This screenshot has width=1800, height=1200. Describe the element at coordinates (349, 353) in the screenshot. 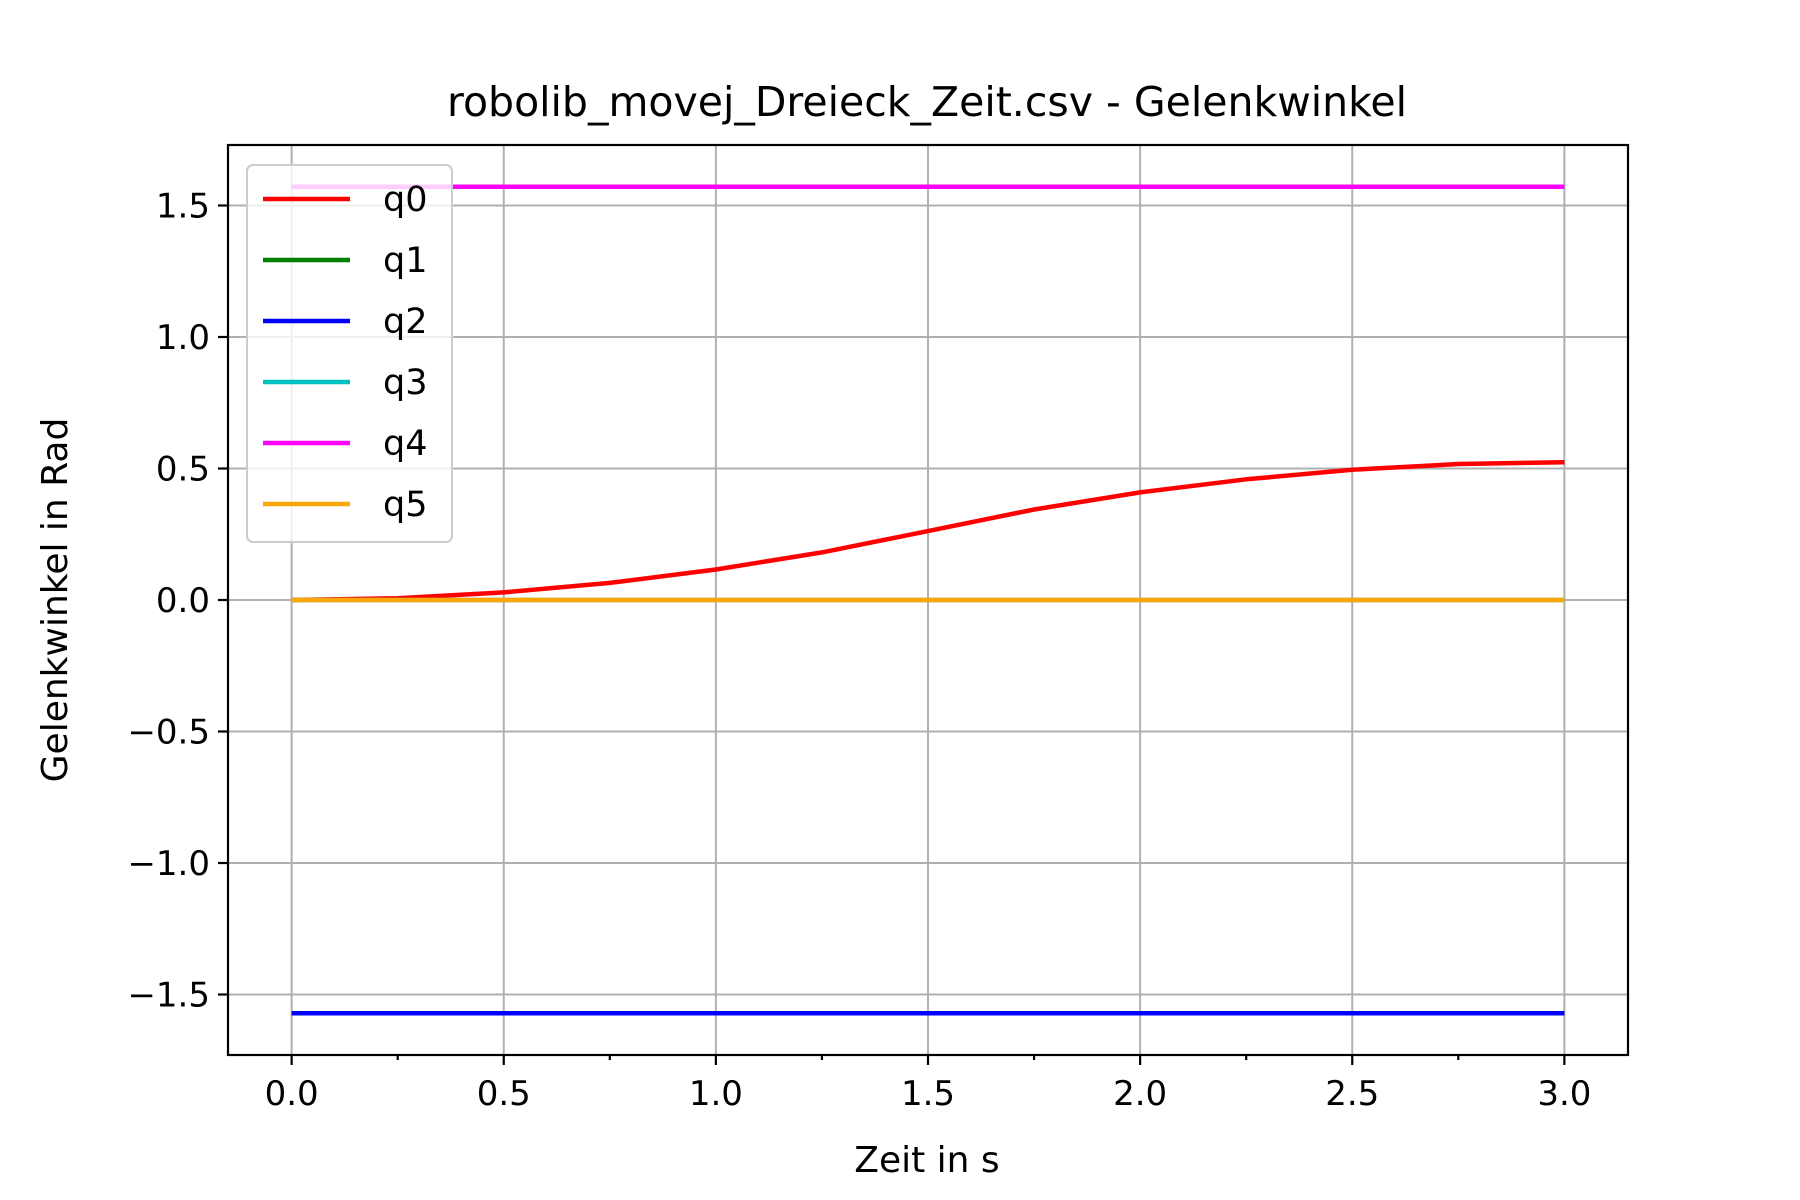

I see `legend: q0 q1 q2 q3 q4 q5` at that location.